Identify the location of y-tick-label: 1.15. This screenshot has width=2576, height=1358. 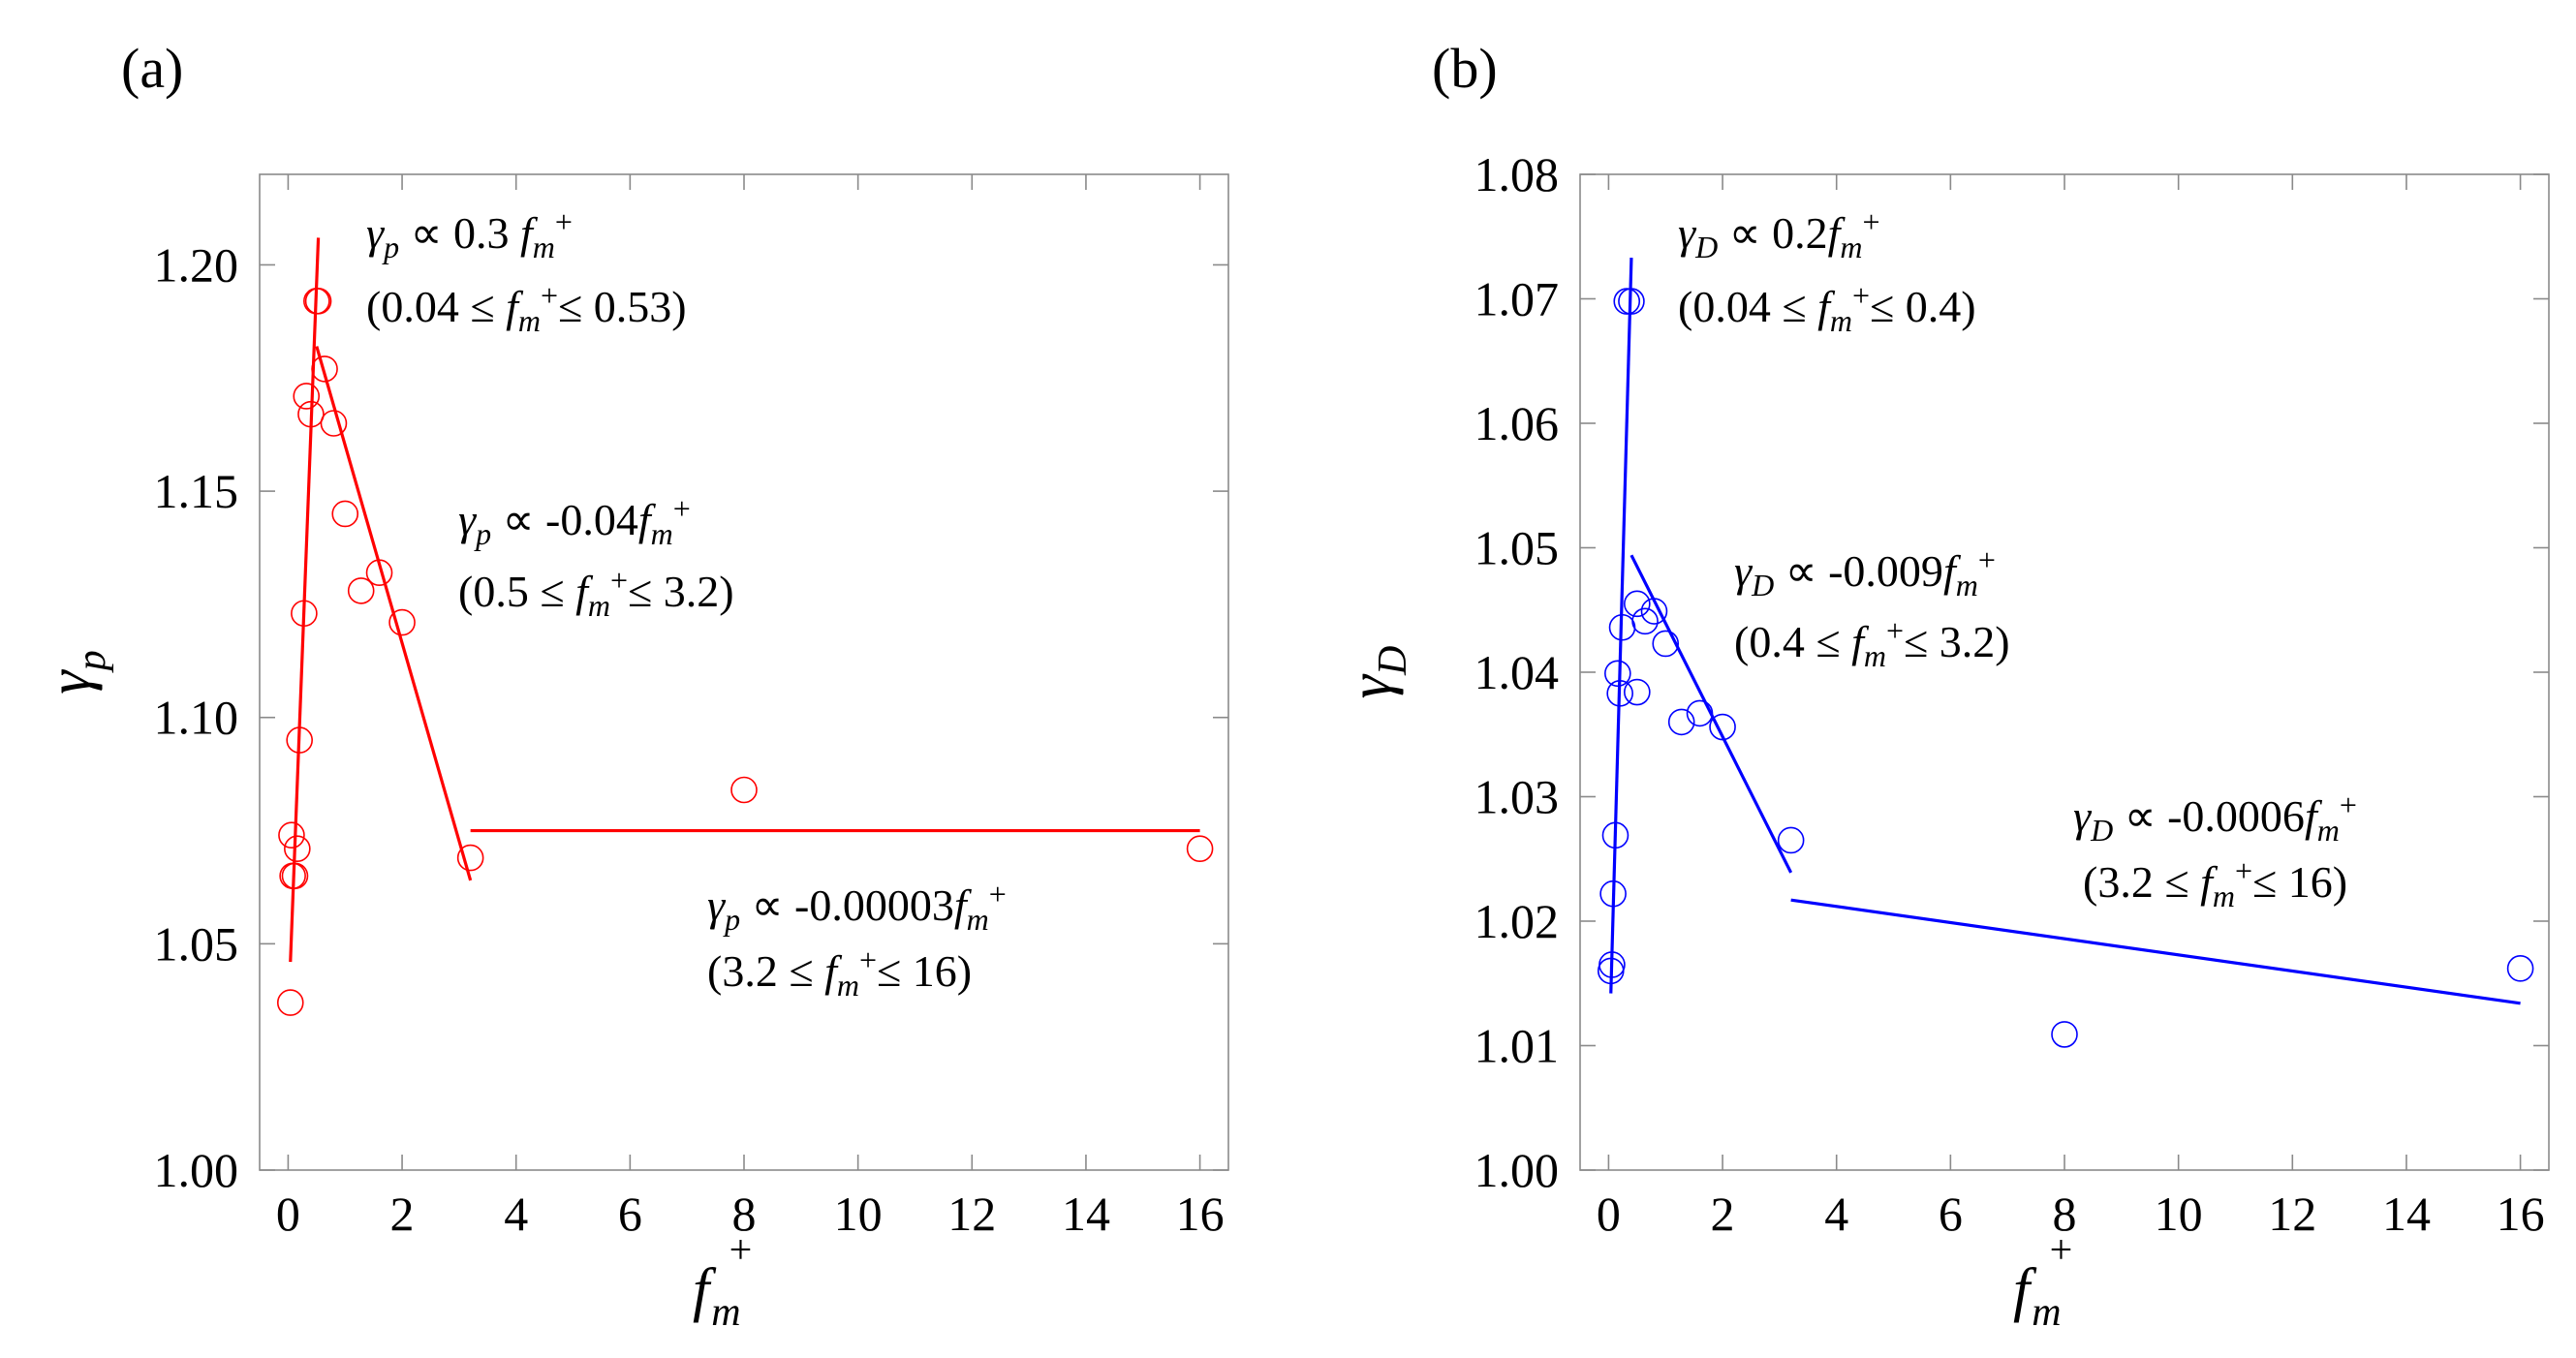
(196, 491).